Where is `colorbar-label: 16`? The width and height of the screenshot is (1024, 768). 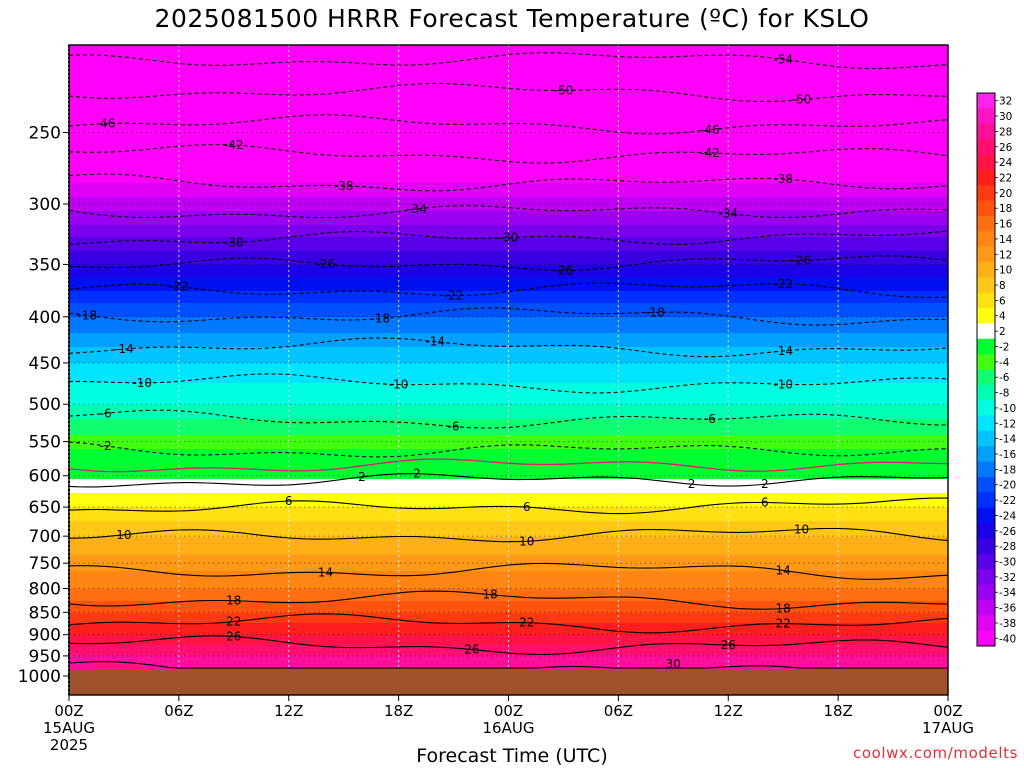
colorbar-label: 16 is located at coordinates (1006, 225).